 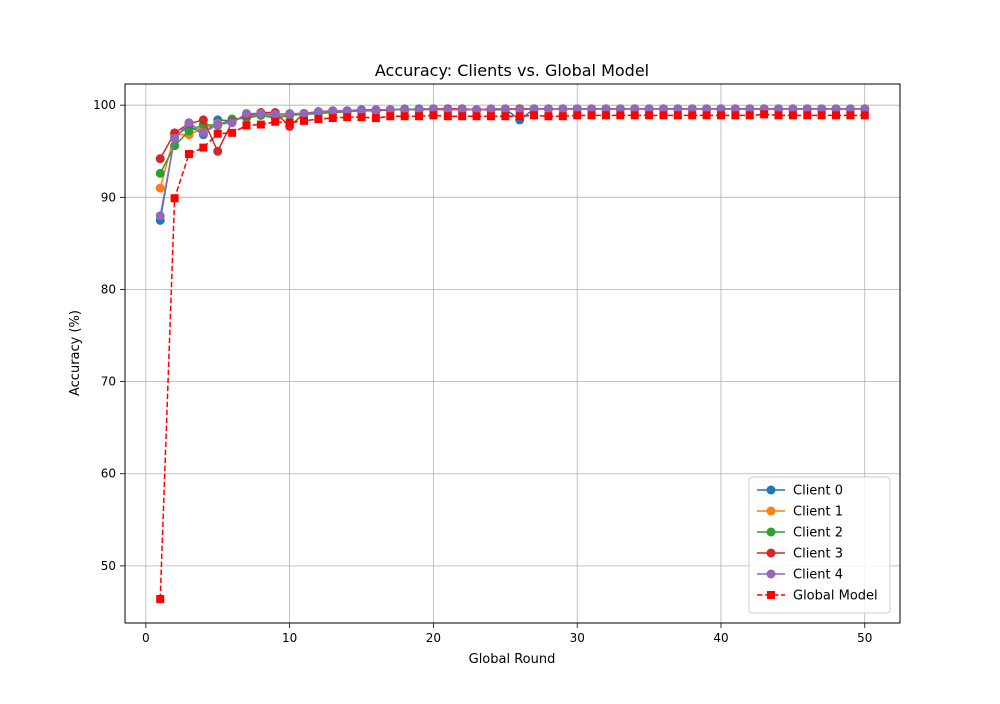 I want to click on legend-entry: Client 0, so click(x=800, y=491).